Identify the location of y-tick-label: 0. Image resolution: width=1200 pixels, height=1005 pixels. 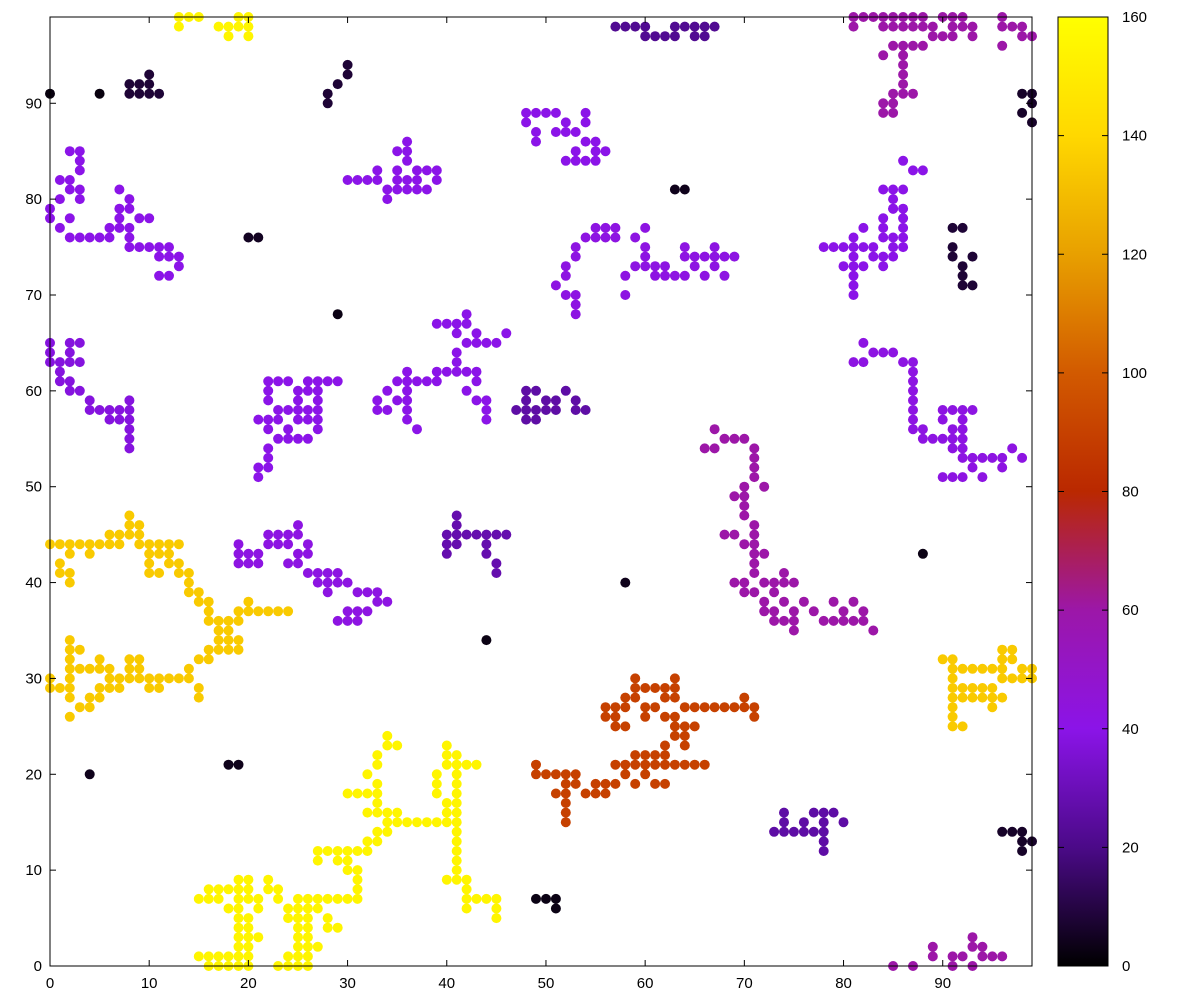
(38, 966).